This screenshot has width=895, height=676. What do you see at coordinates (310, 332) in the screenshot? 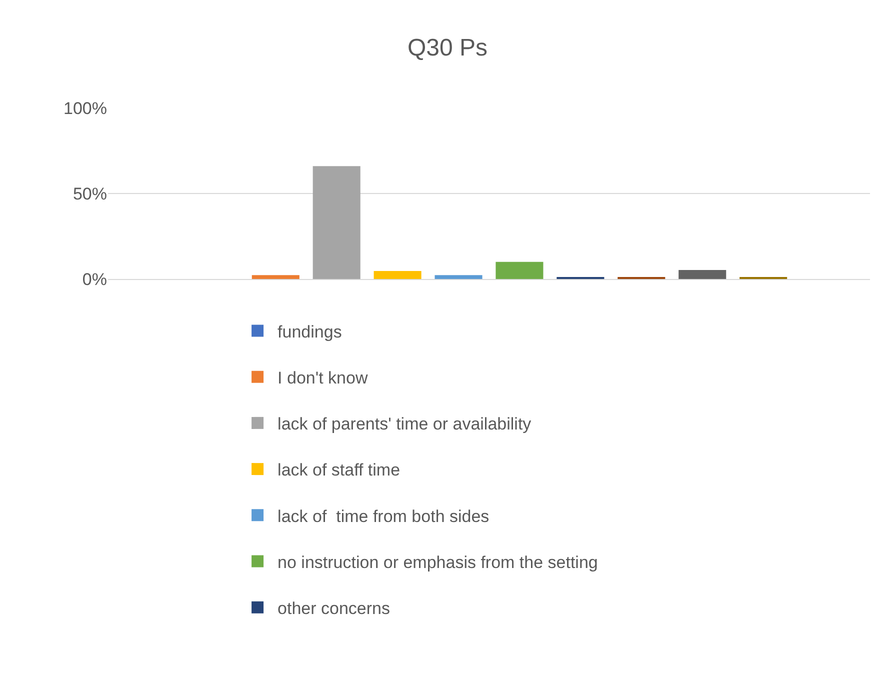
I see `legend-label: fundings` at bounding box center [310, 332].